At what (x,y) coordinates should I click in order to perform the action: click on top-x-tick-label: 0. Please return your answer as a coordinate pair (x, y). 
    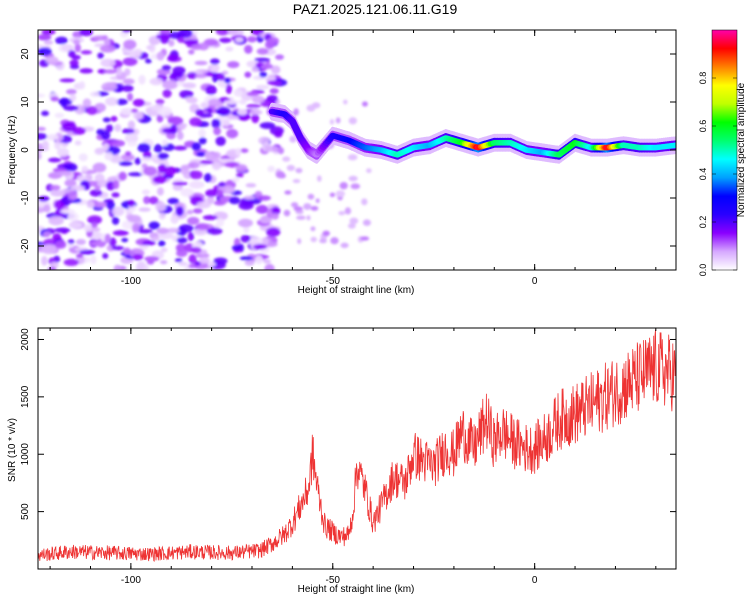
    Looking at the image, I should click on (535, 281).